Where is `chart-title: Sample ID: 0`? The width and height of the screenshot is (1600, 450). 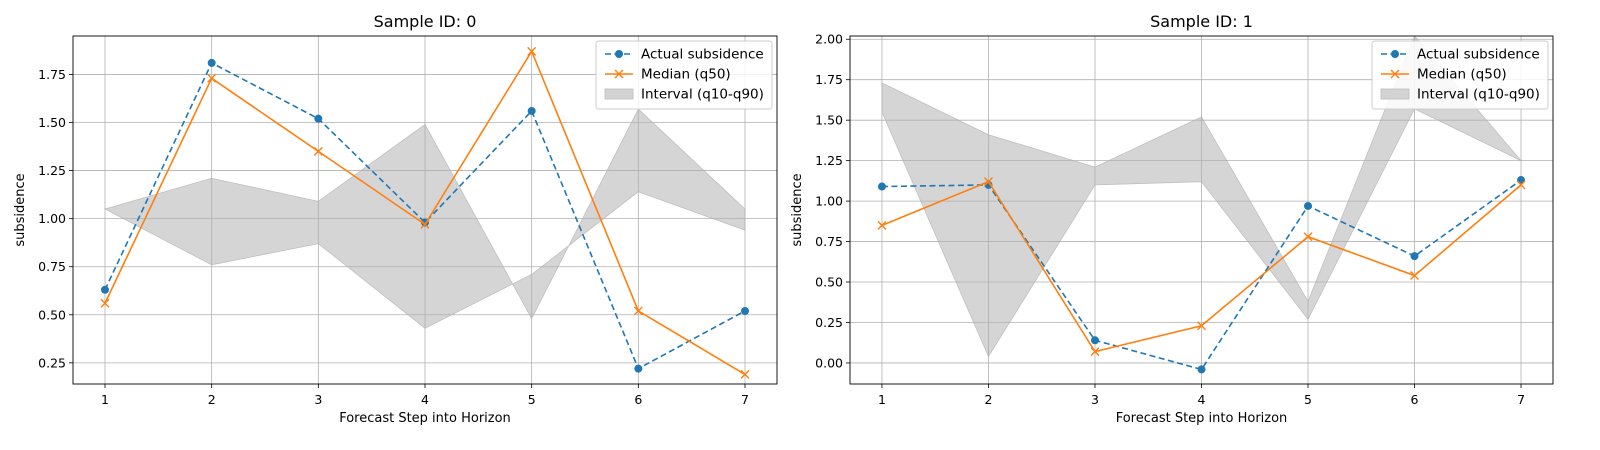 chart-title: Sample ID: 0 is located at coordinates (425, 21).